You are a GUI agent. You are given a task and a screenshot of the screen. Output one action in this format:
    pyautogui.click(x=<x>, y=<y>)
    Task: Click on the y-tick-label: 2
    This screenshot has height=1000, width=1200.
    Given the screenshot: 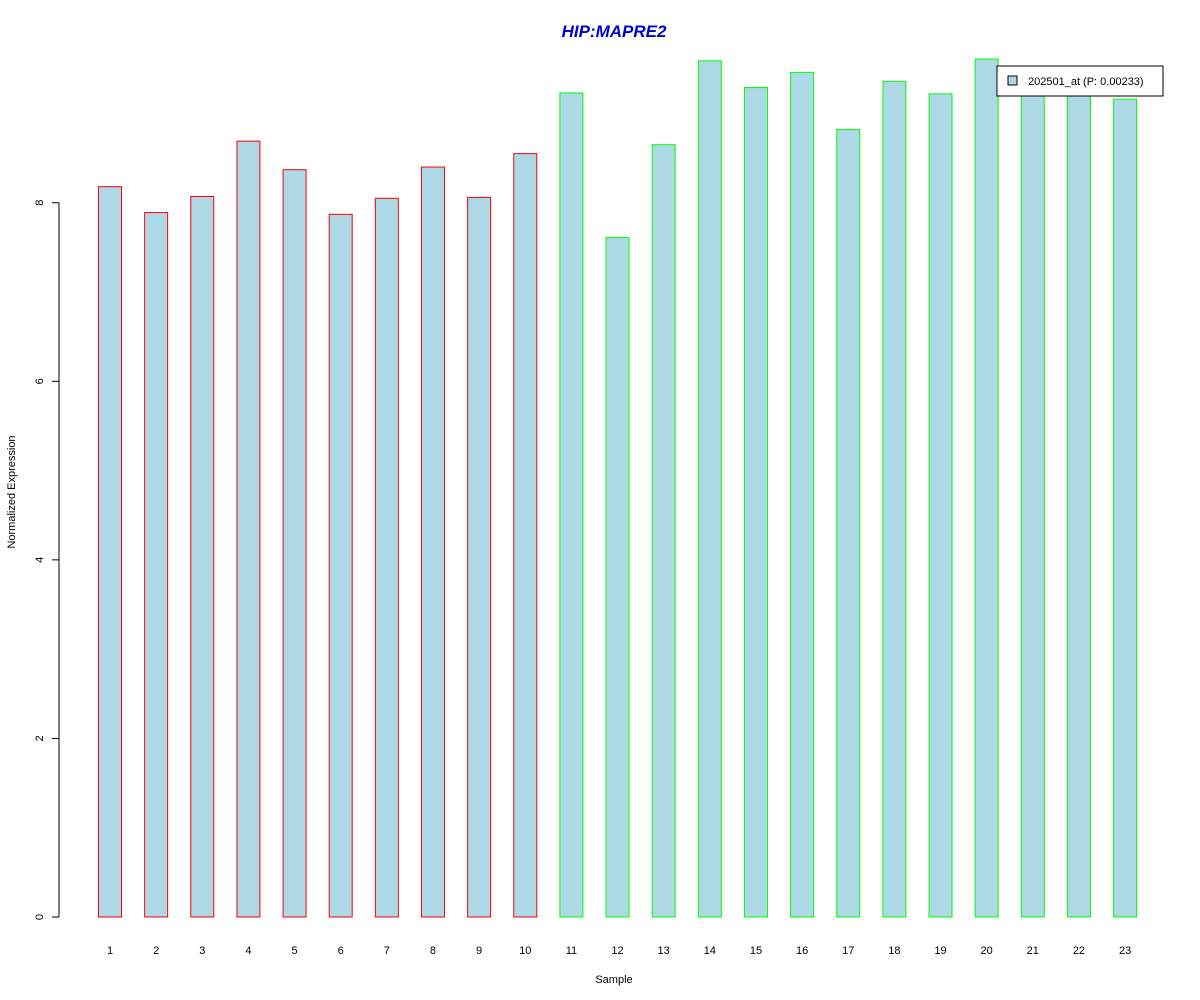 What is the action you would take?
    pyautogui.click(x=40, y=738)
    